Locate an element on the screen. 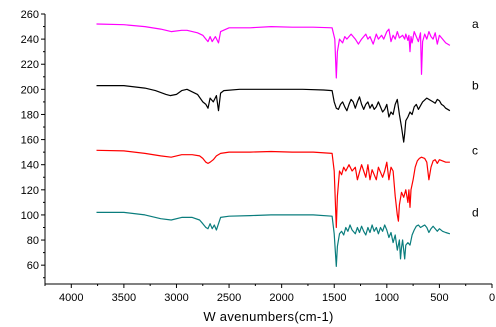 The image size is (496, 327). series-label-d: d is located at coordinates (475, 212).